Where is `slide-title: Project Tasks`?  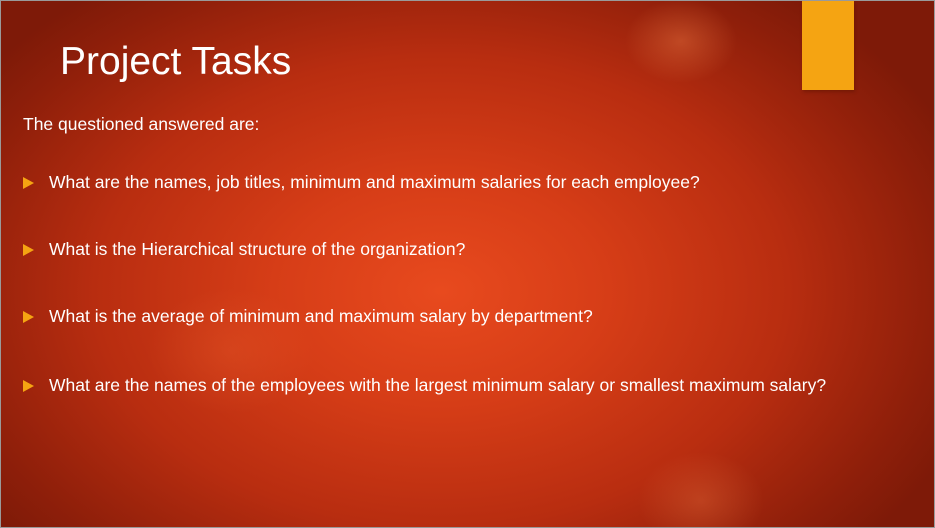 slide-title: Project Tasks is located at coordinates (176, 61).